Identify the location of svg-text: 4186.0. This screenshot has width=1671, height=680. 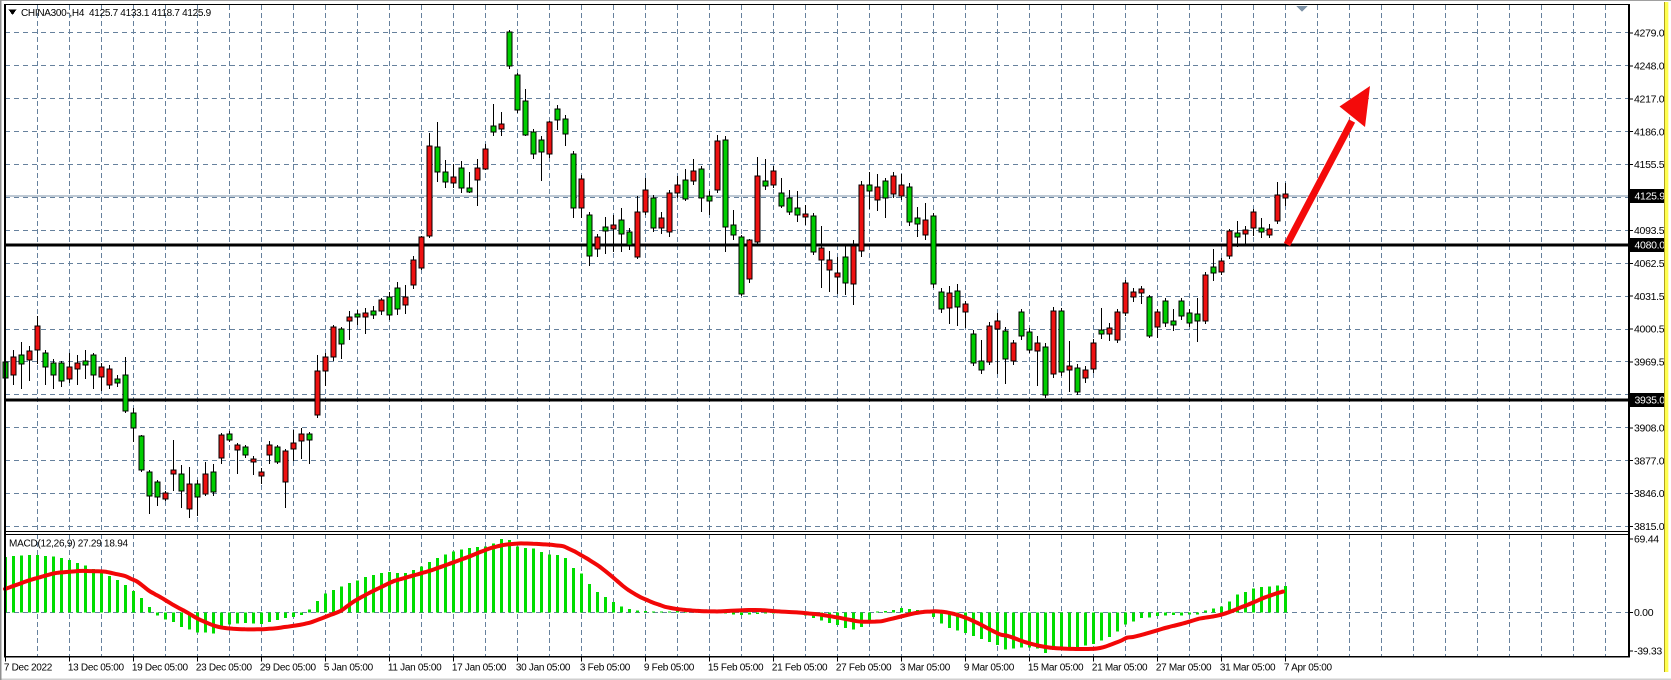
(1649, 132).